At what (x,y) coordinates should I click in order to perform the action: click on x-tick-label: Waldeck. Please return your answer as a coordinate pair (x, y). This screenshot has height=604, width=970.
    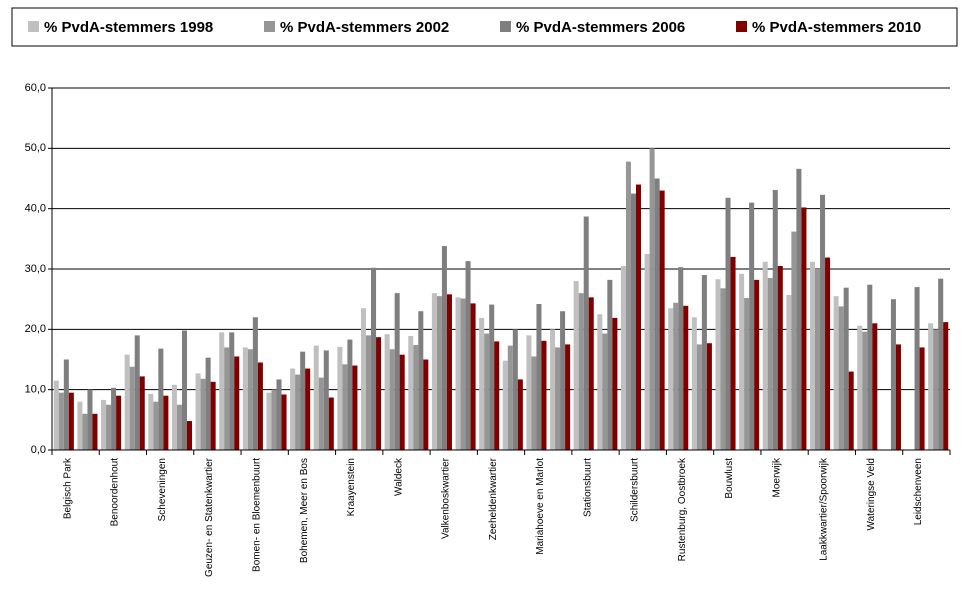
    Looking at the image, I should click on (398, 476).